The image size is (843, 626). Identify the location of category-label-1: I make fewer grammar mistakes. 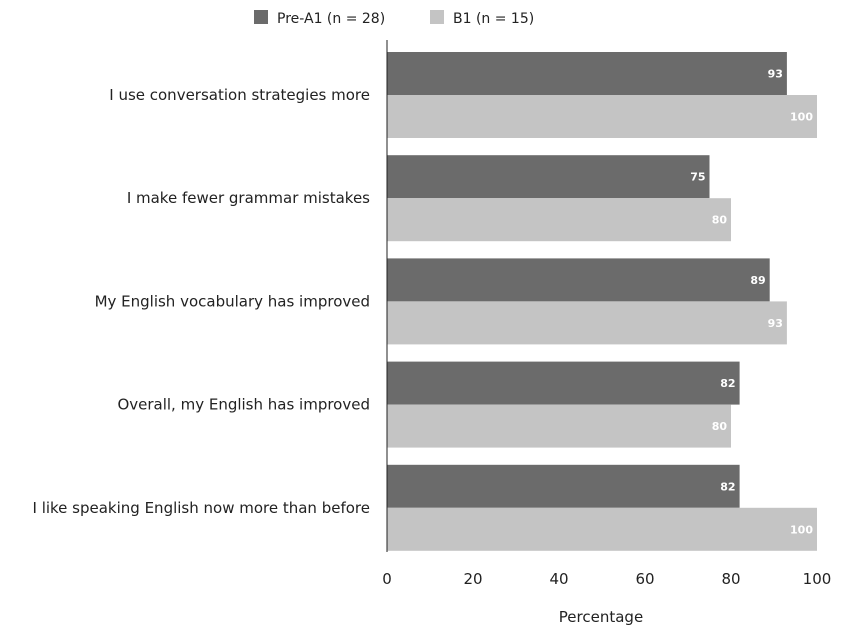
(248, 198).